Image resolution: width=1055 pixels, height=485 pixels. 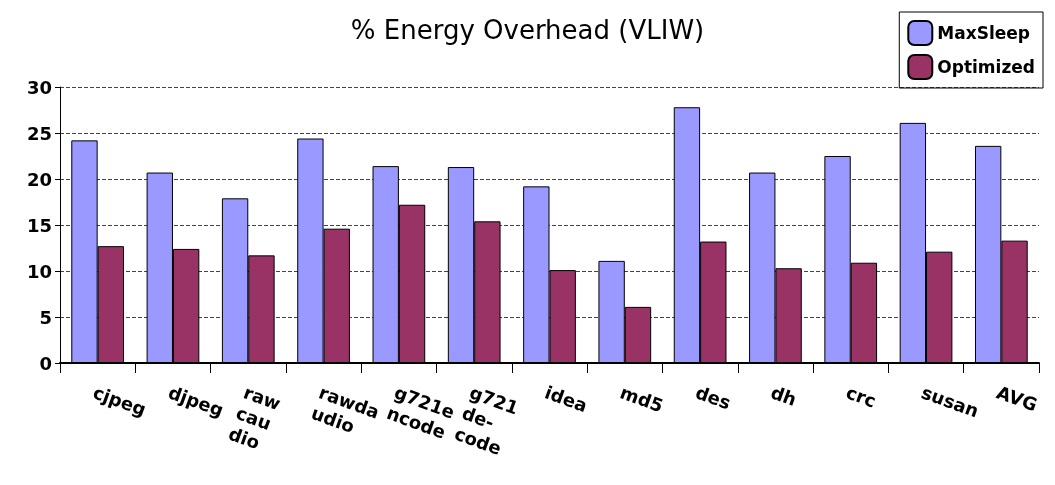 I want to click on y-tick-label: 10, so click(x=39, y=271).